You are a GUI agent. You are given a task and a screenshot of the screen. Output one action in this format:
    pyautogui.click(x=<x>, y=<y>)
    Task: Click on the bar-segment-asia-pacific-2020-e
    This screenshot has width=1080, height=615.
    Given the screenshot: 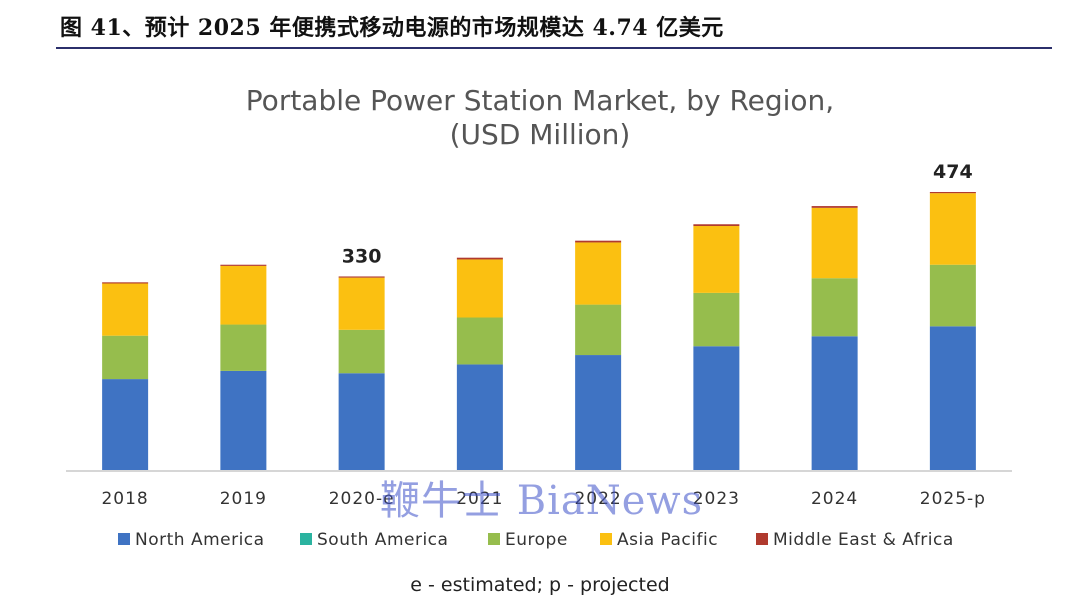 What is the action you would take?
    pyautogui.click(x=361, y=303)
    